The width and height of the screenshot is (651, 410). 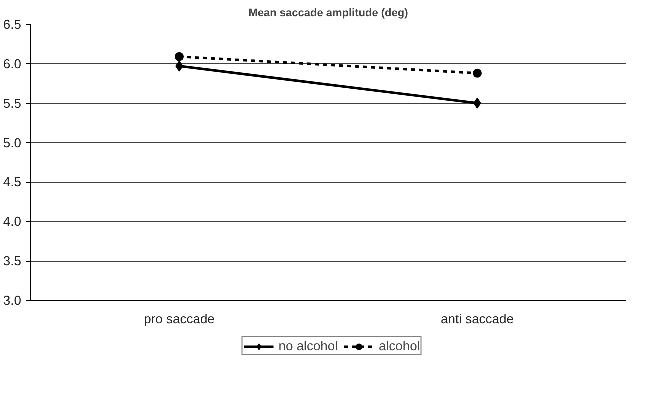 I want to click on legend-label: alcohol, so click(x=399, y=346).